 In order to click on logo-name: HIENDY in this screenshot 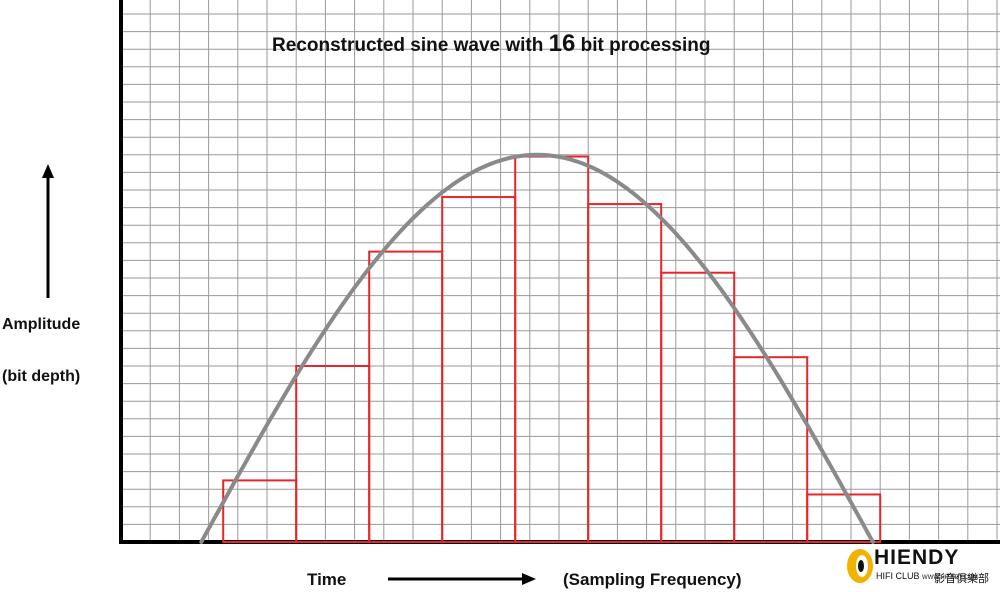, I will do `click(917, 557)`.